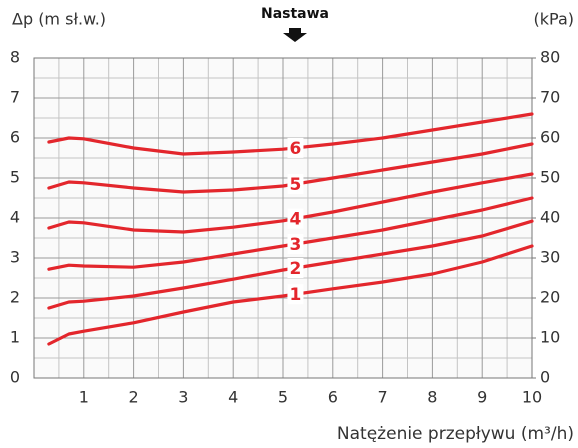 The width and height of the screenshot is (578, 448). Describe the element at coordinates (15, 97) in the screenshot. I see `y-tick-label: 7` at that location.